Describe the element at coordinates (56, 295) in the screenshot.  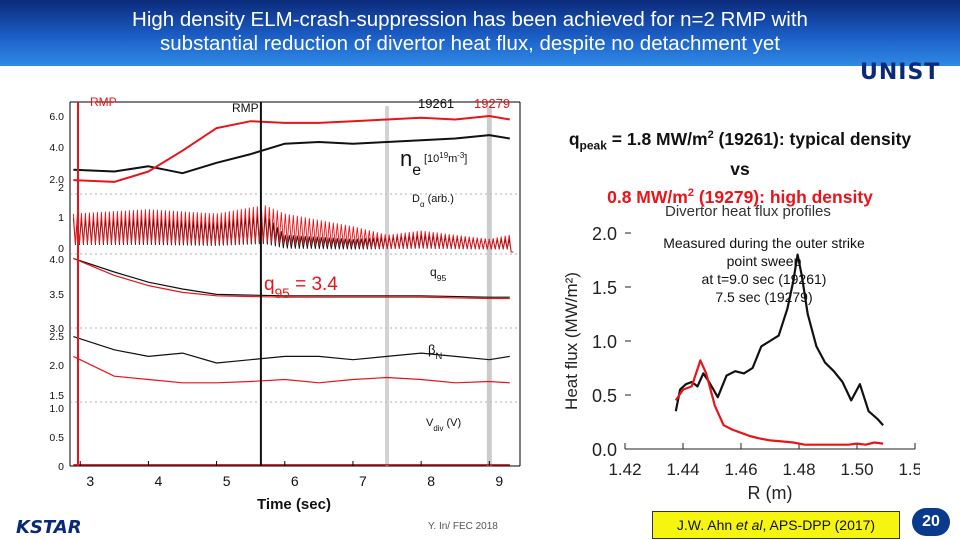
I see `ytick-q95-1: 3.5` at that location.